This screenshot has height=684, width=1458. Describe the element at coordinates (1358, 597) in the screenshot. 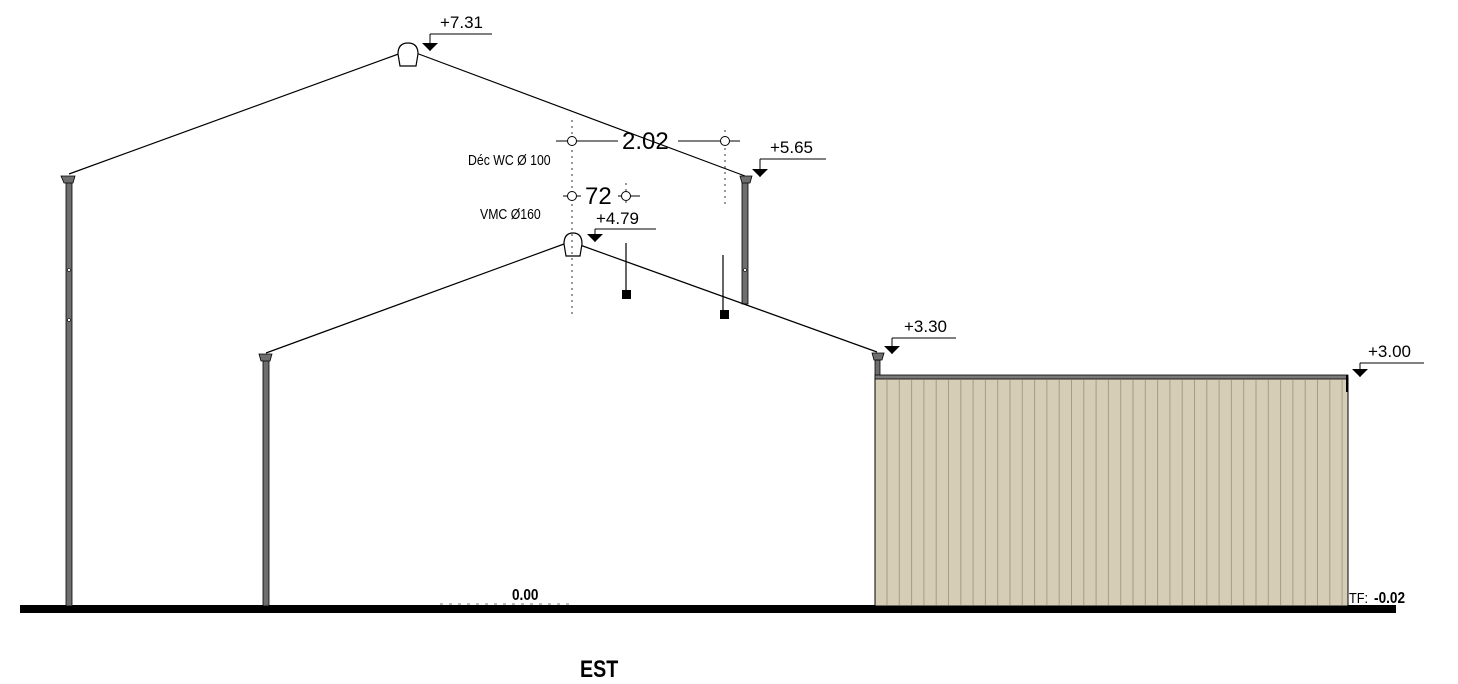

I see `finished-floor-prefix: TF:` at that location.